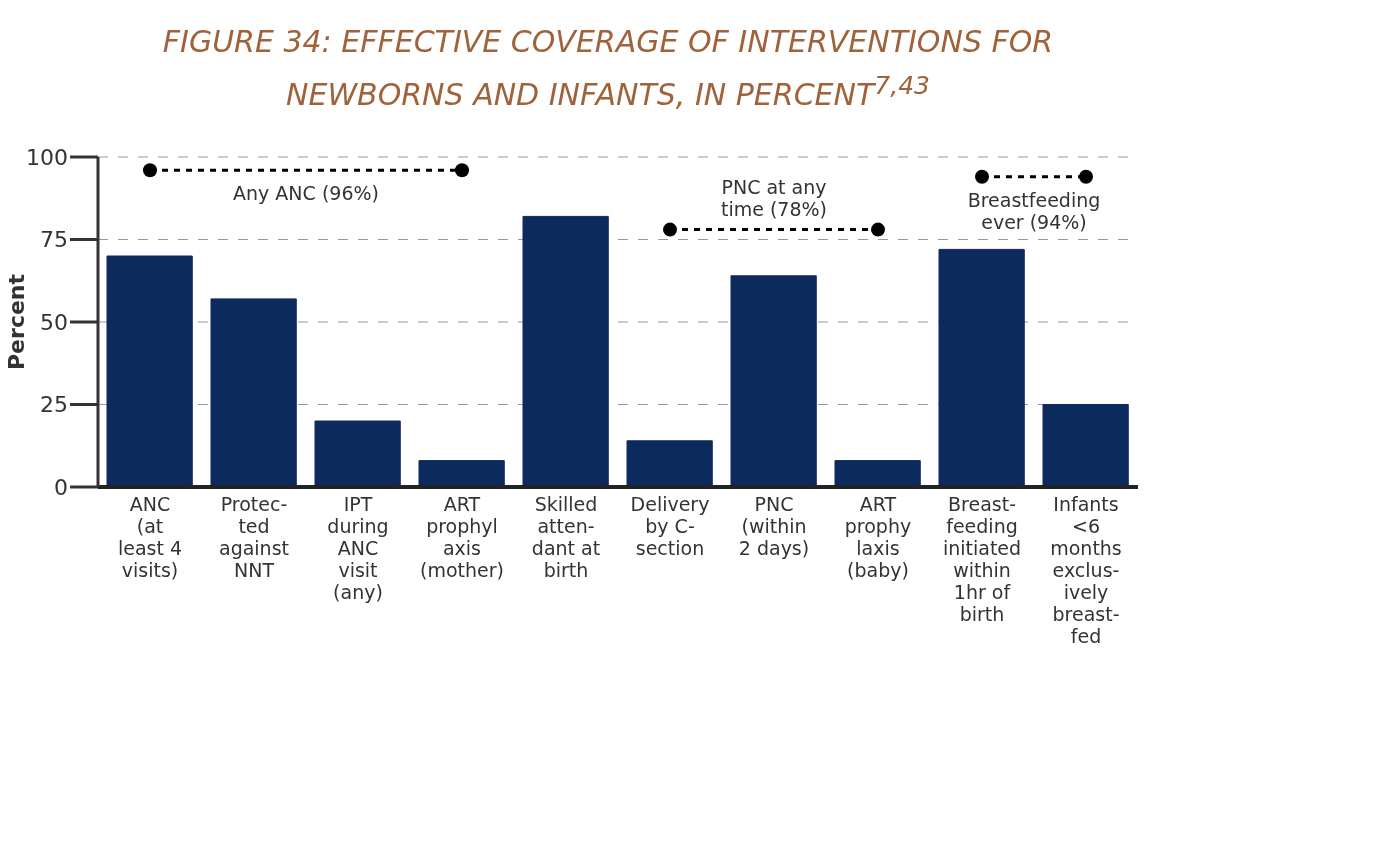 This screenshot has width=1382, height=852. What do you see at coordinates (670, 526) in the screenshot?
I see `x-tick-label: Delivery by C- section` at bounding box center [670, 526].